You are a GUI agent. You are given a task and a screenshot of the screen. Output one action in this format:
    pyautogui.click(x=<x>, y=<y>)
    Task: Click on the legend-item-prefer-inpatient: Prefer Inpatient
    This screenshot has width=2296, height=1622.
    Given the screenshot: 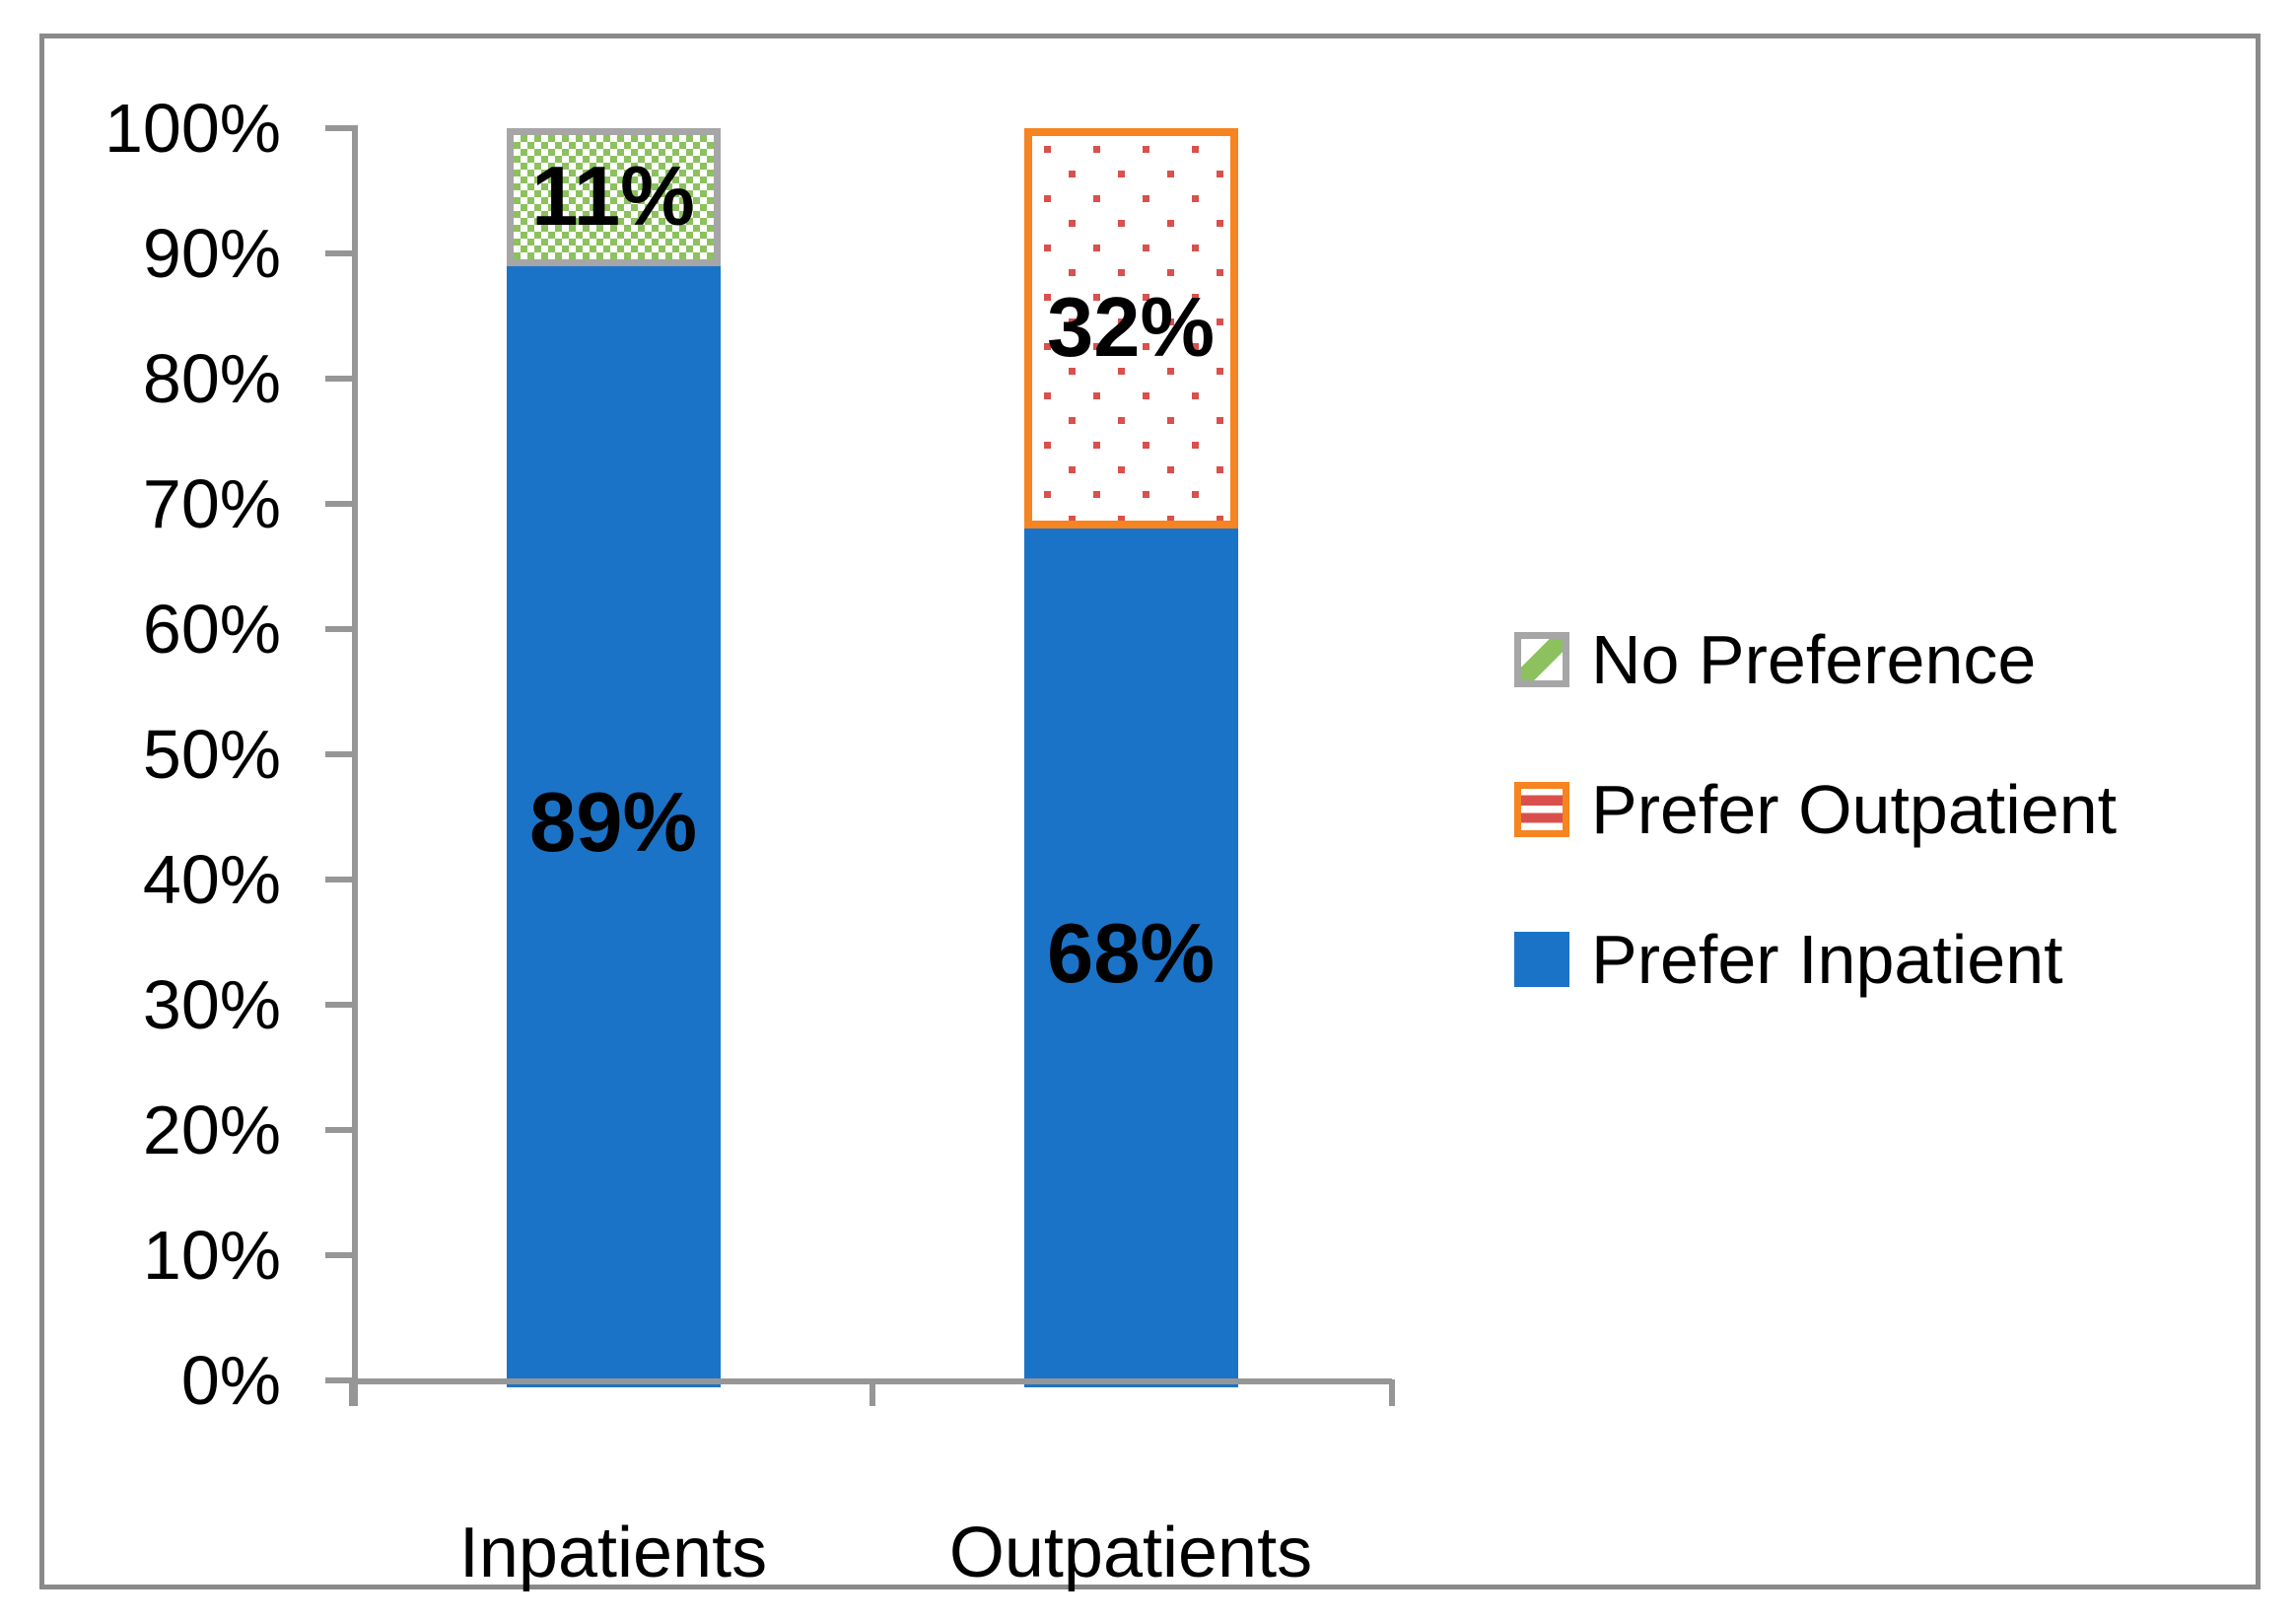 What is the action you would take?
    pyautogui.click(x=1788, y=959)
    